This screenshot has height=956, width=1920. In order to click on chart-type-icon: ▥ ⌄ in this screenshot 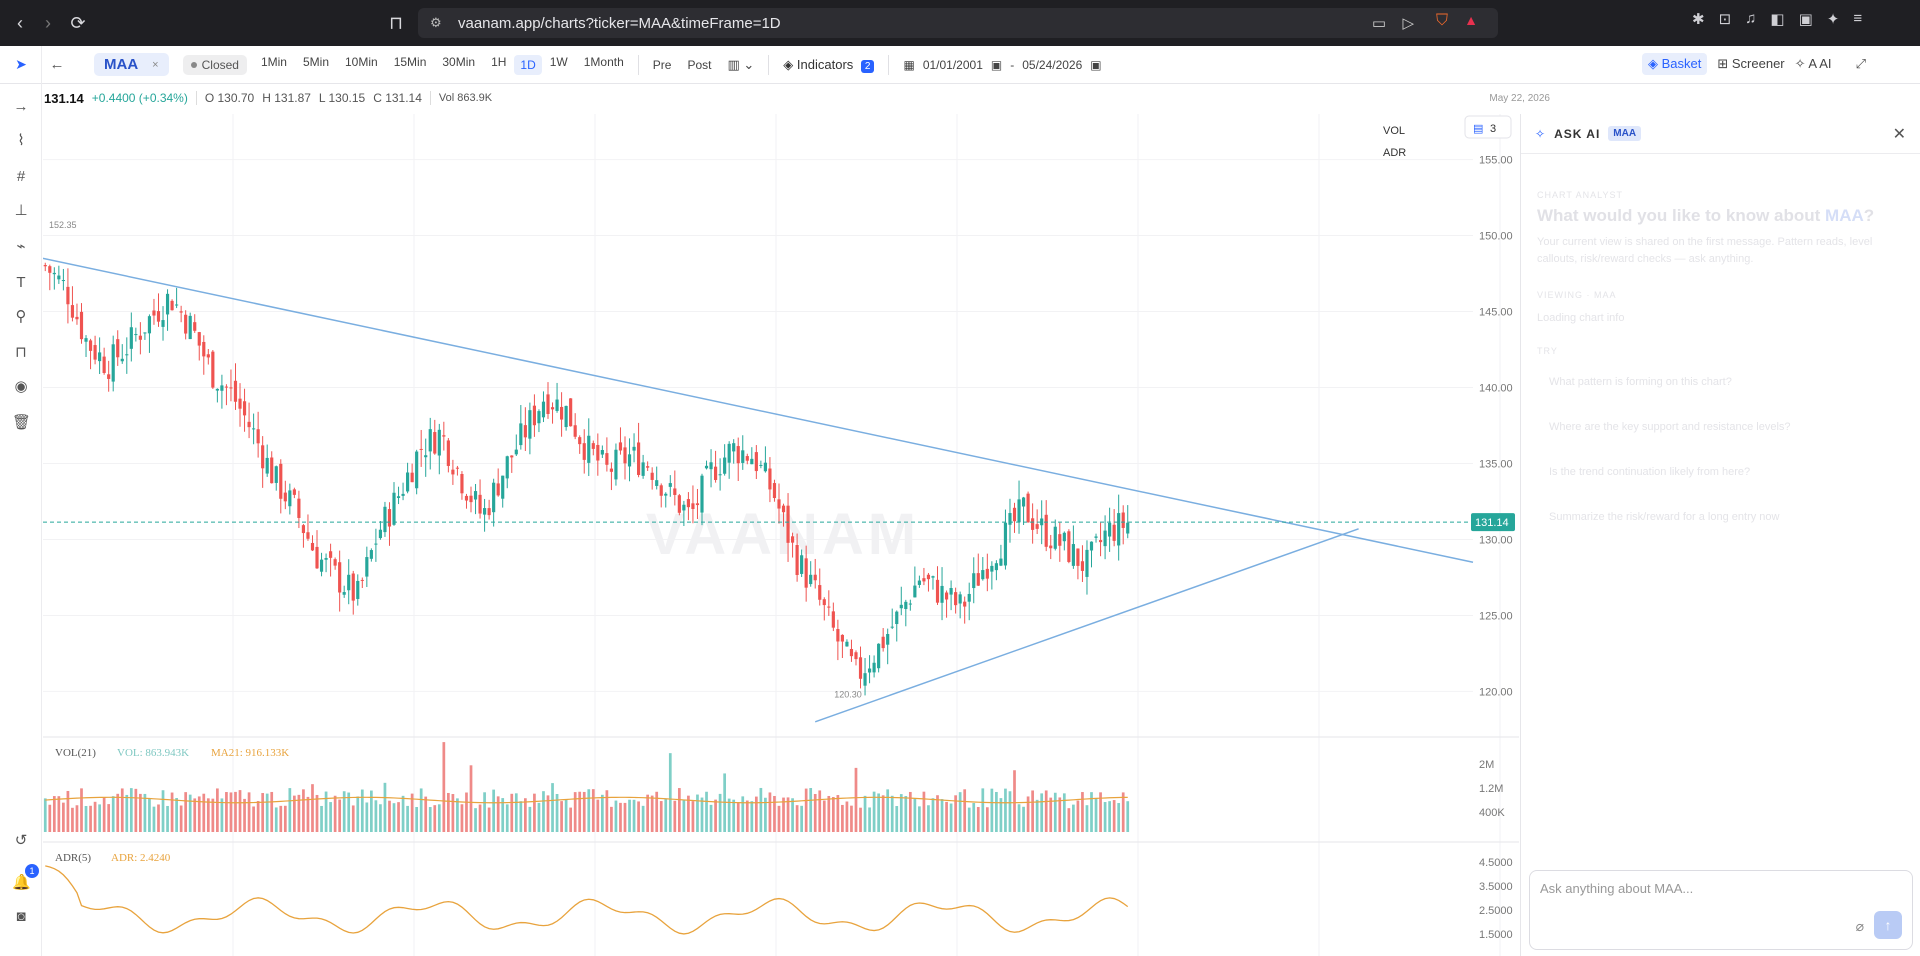, I will do `click(741, 64)`.